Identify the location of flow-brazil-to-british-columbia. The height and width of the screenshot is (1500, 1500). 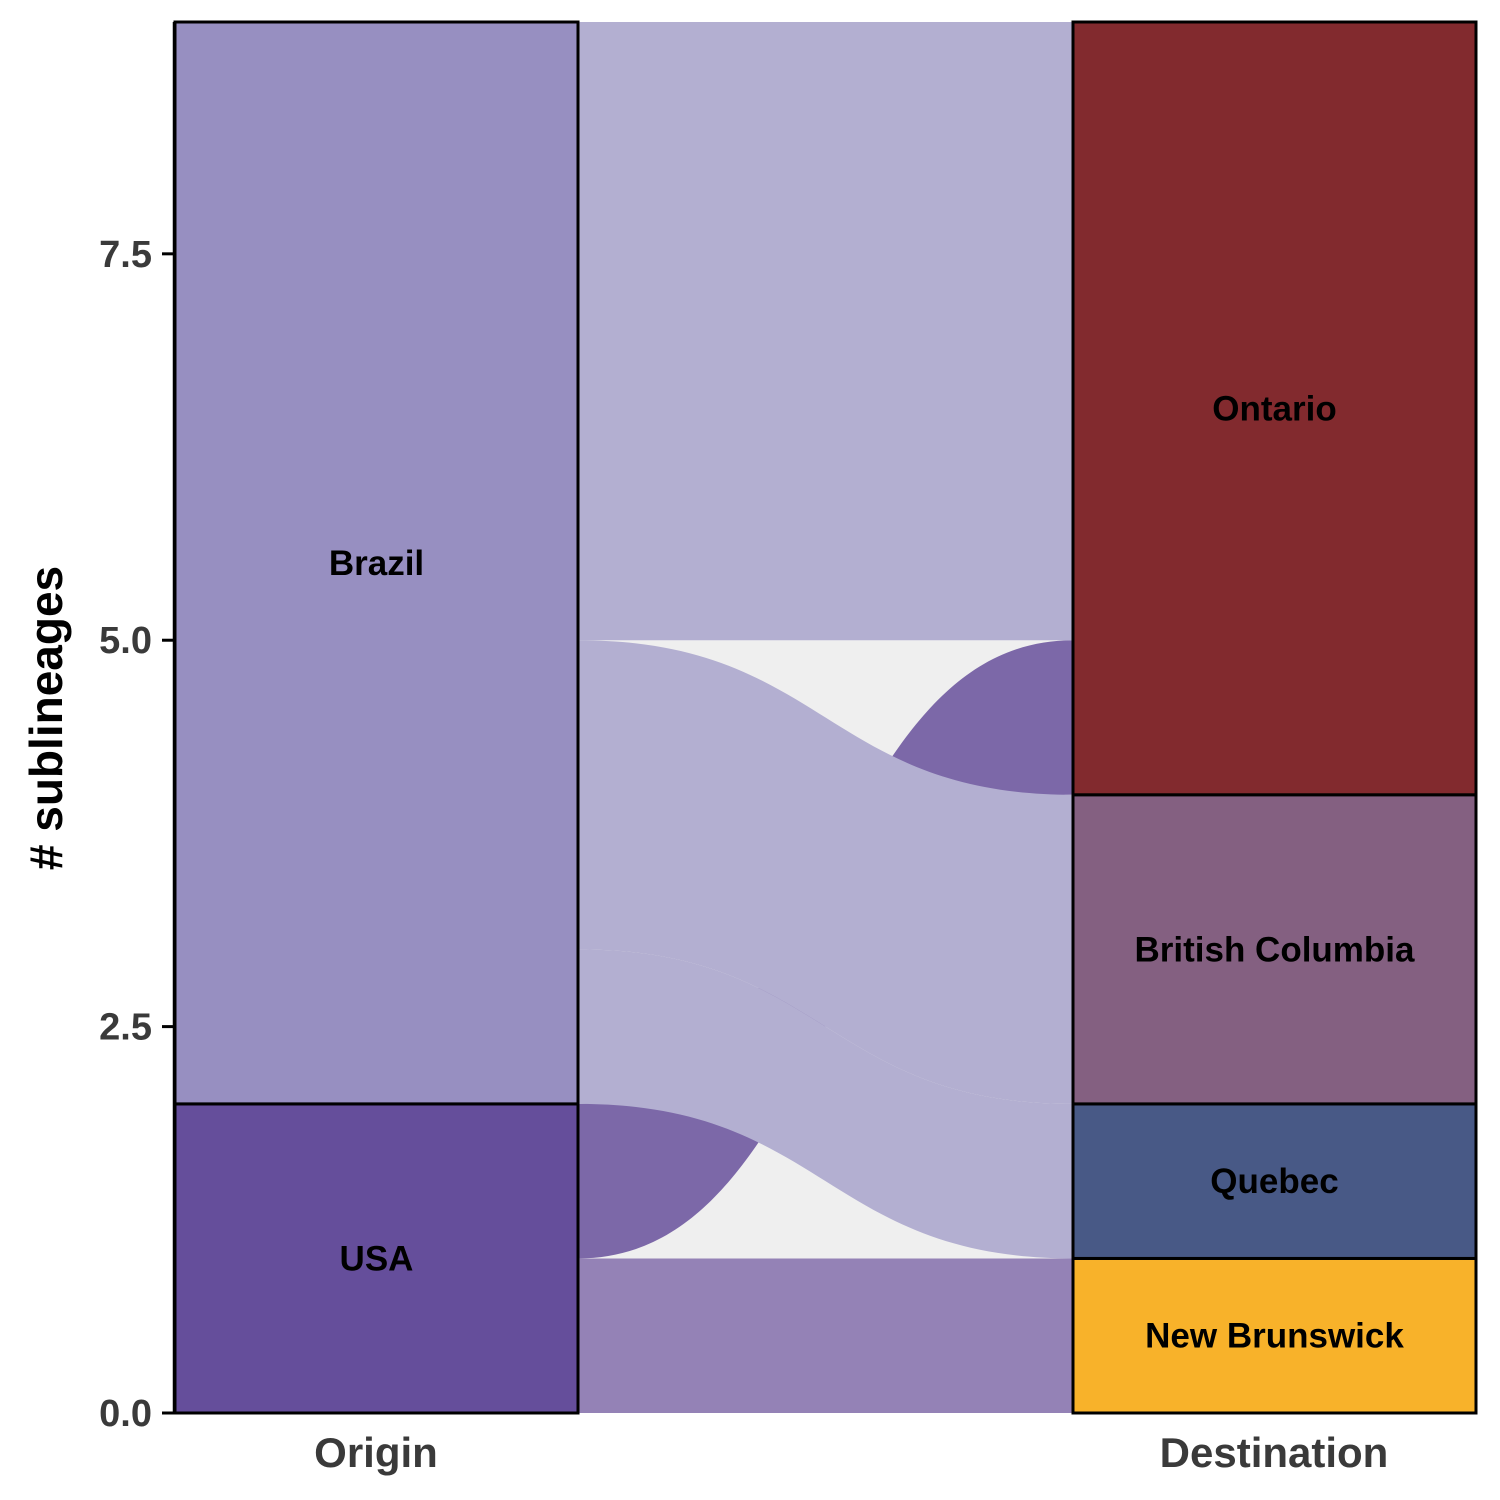
(825, 872).